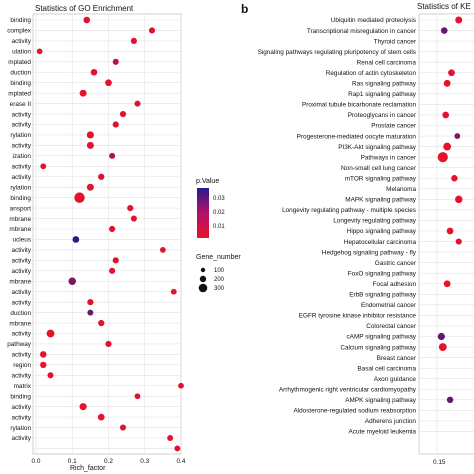 Image resolution: width=474 pixels, height=474 pixels. I want to click on kegg-pathway-label: Non-small cell lung cancer, so click(379, 168).